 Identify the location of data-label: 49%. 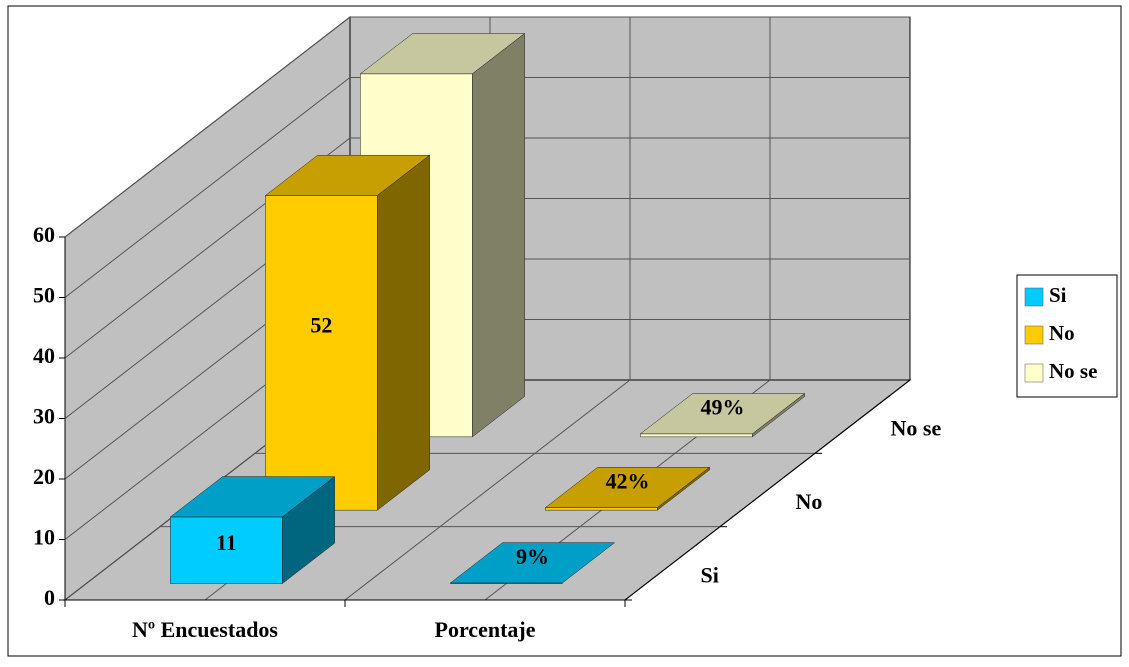
(723, 407).